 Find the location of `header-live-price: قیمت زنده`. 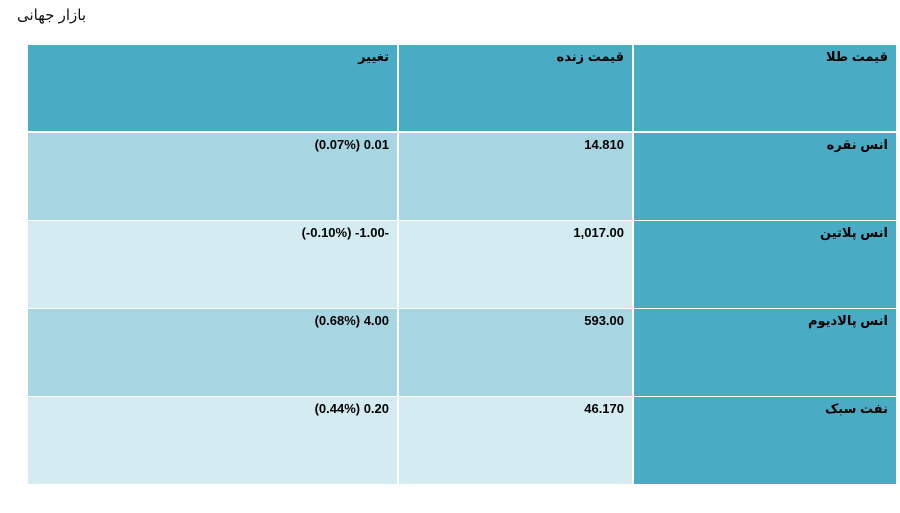

header-live-price: قیمت زنده is located at coordinates (515, 88).